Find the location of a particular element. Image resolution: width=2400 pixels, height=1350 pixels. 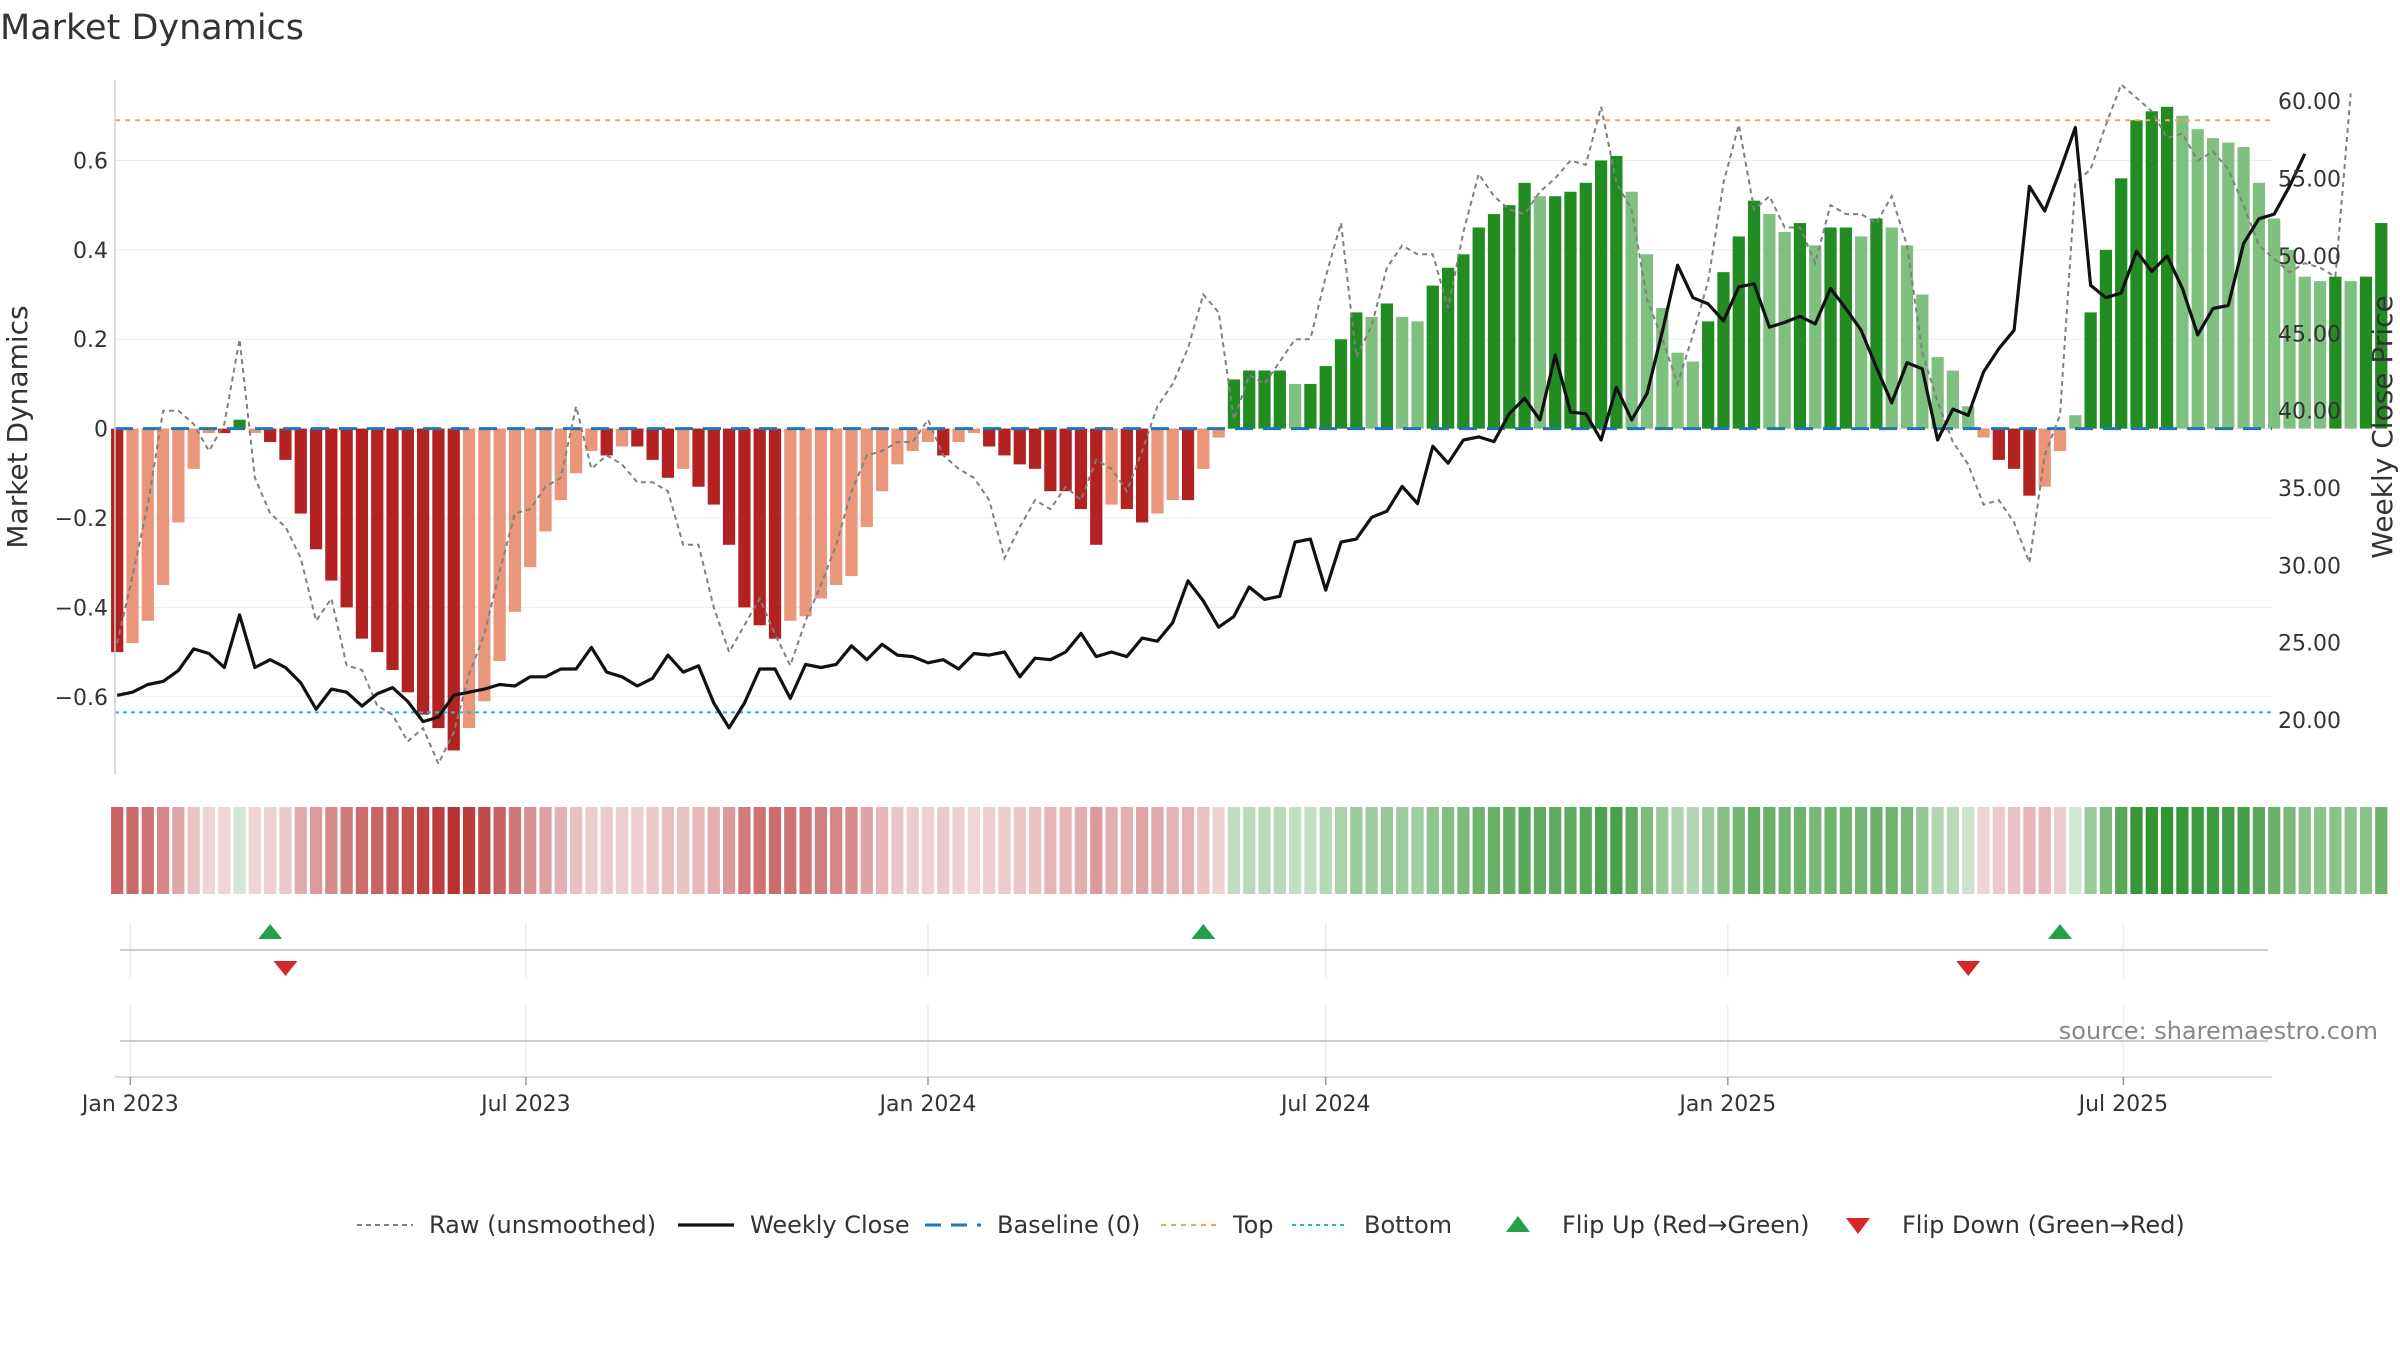

legend-swatch is located at coordinates (1518, 1224).